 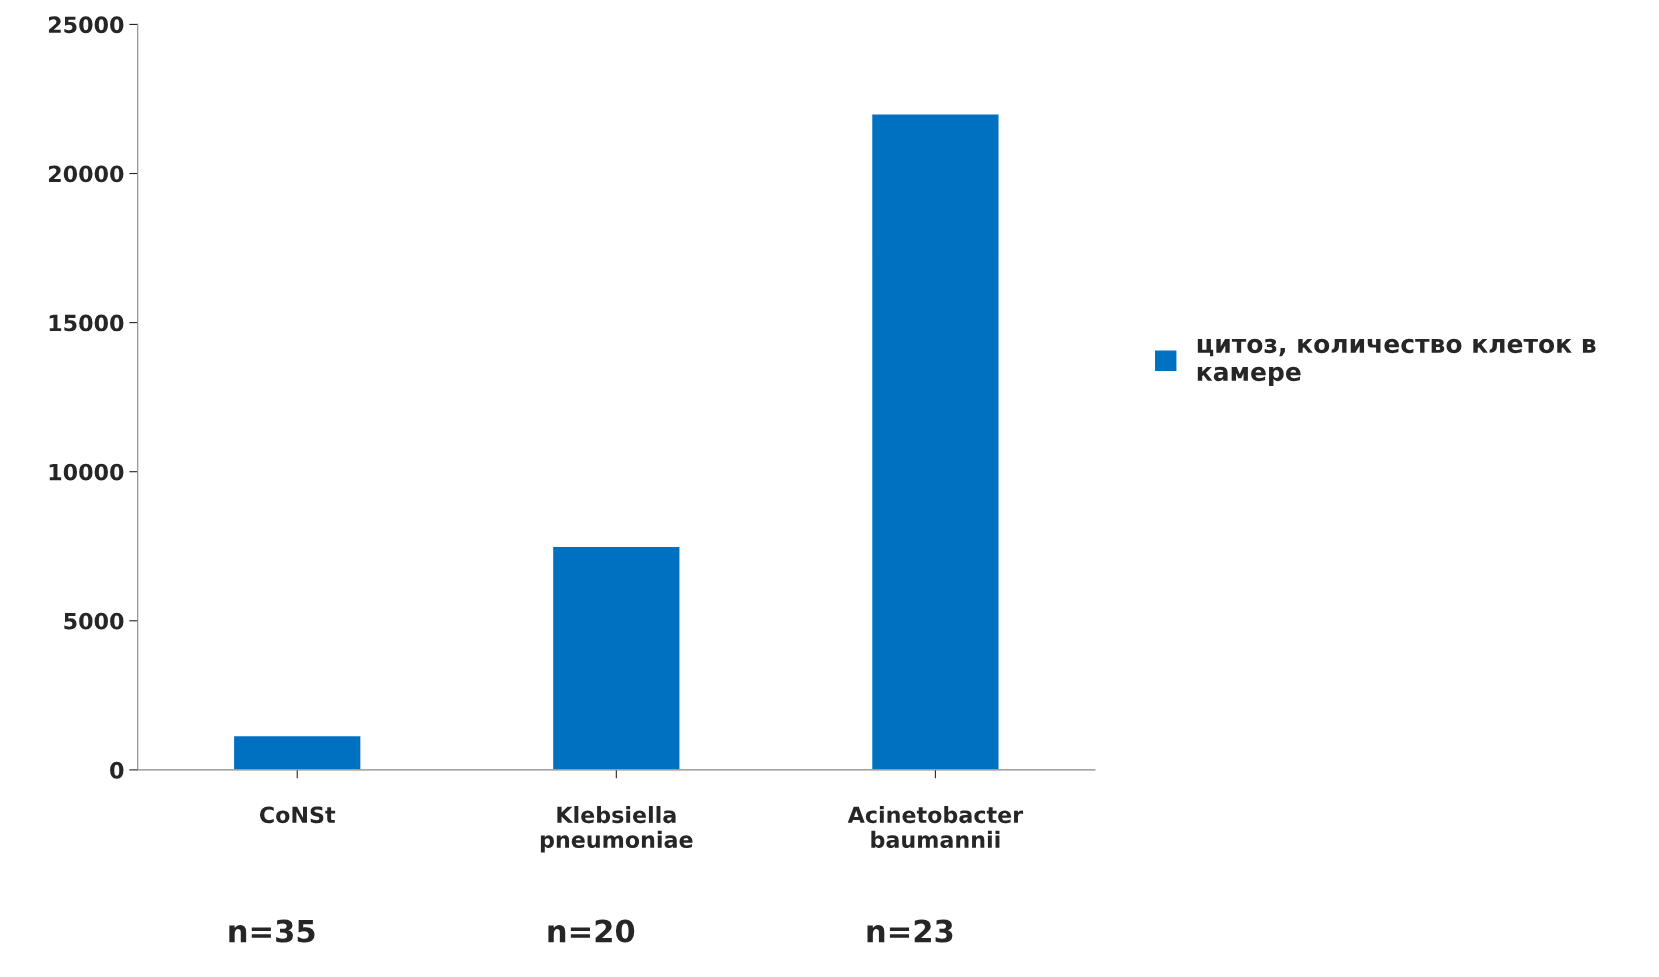 What do you see at coordinates (616, 829) in the screenshot?
I see `x-tick-label: Klebsiella pneumoniae` at bounding box center [616, 829].